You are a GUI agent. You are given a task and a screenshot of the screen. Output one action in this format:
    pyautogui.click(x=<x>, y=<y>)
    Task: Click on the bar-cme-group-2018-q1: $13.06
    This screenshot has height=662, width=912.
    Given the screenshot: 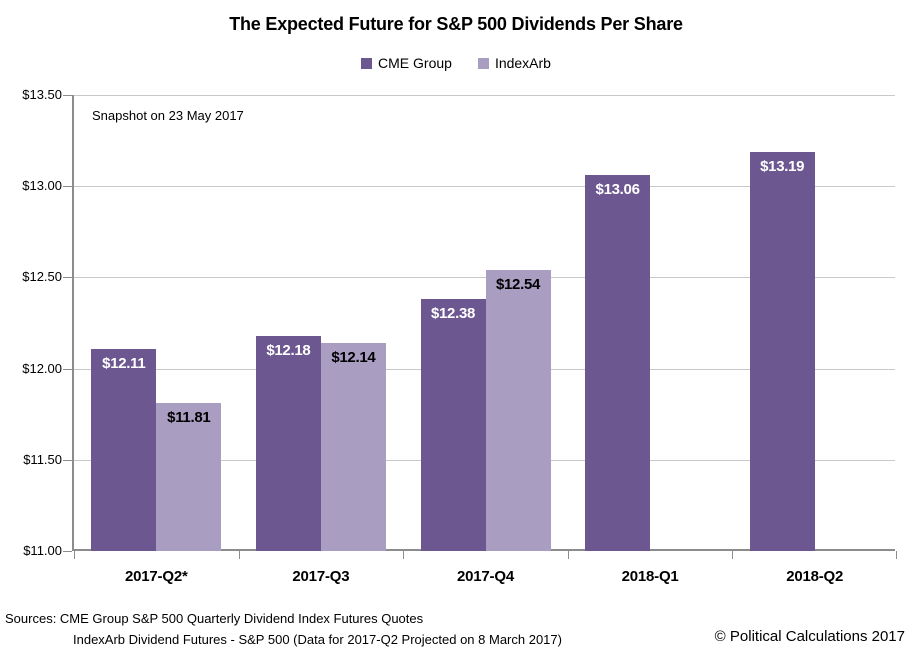 What is the action you would take?
    pyautogui.click(x=618, y=363)
    